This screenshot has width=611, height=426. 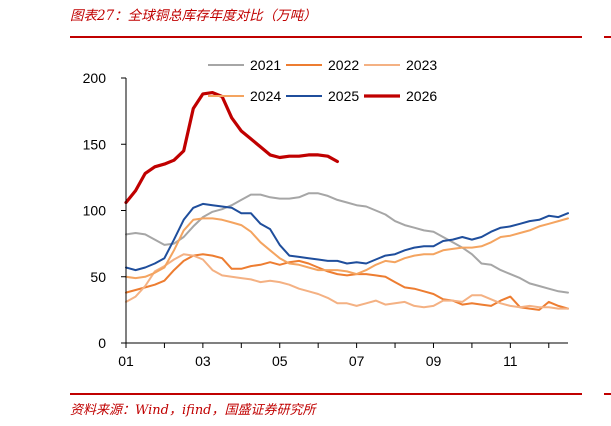 What do you see at coordinates (510, 361) in the screenshot?
I see `x-tick-label-11: 11` at bounding box center [510, 361].